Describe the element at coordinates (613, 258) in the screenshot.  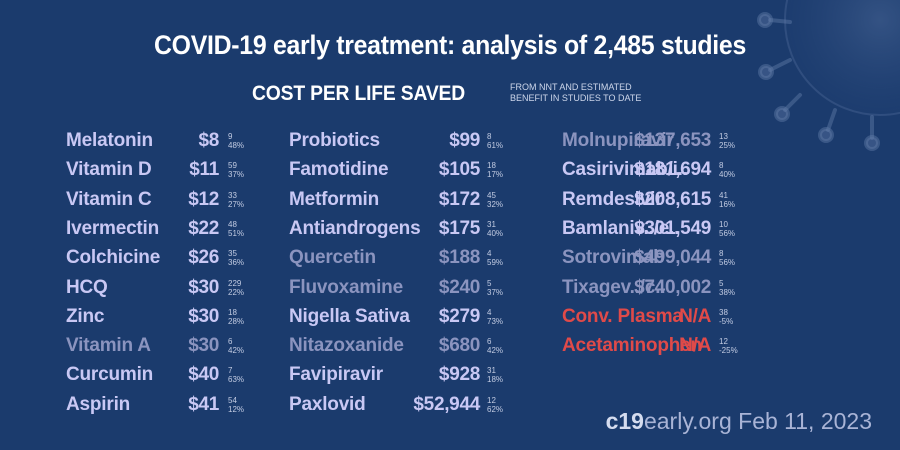
I see `treatment-name: Sotrovimab` at that location.